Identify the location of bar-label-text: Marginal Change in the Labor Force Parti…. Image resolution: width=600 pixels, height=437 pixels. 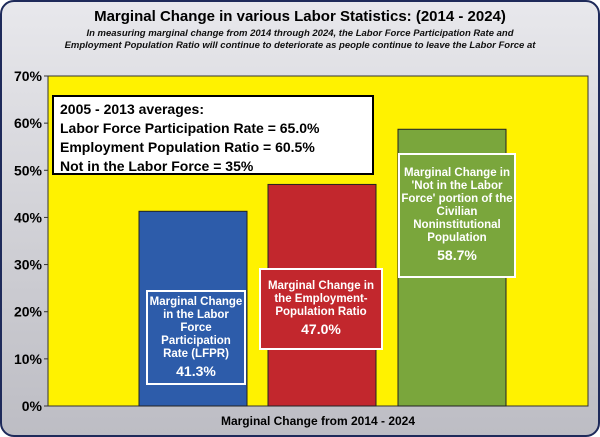
(196, 327).